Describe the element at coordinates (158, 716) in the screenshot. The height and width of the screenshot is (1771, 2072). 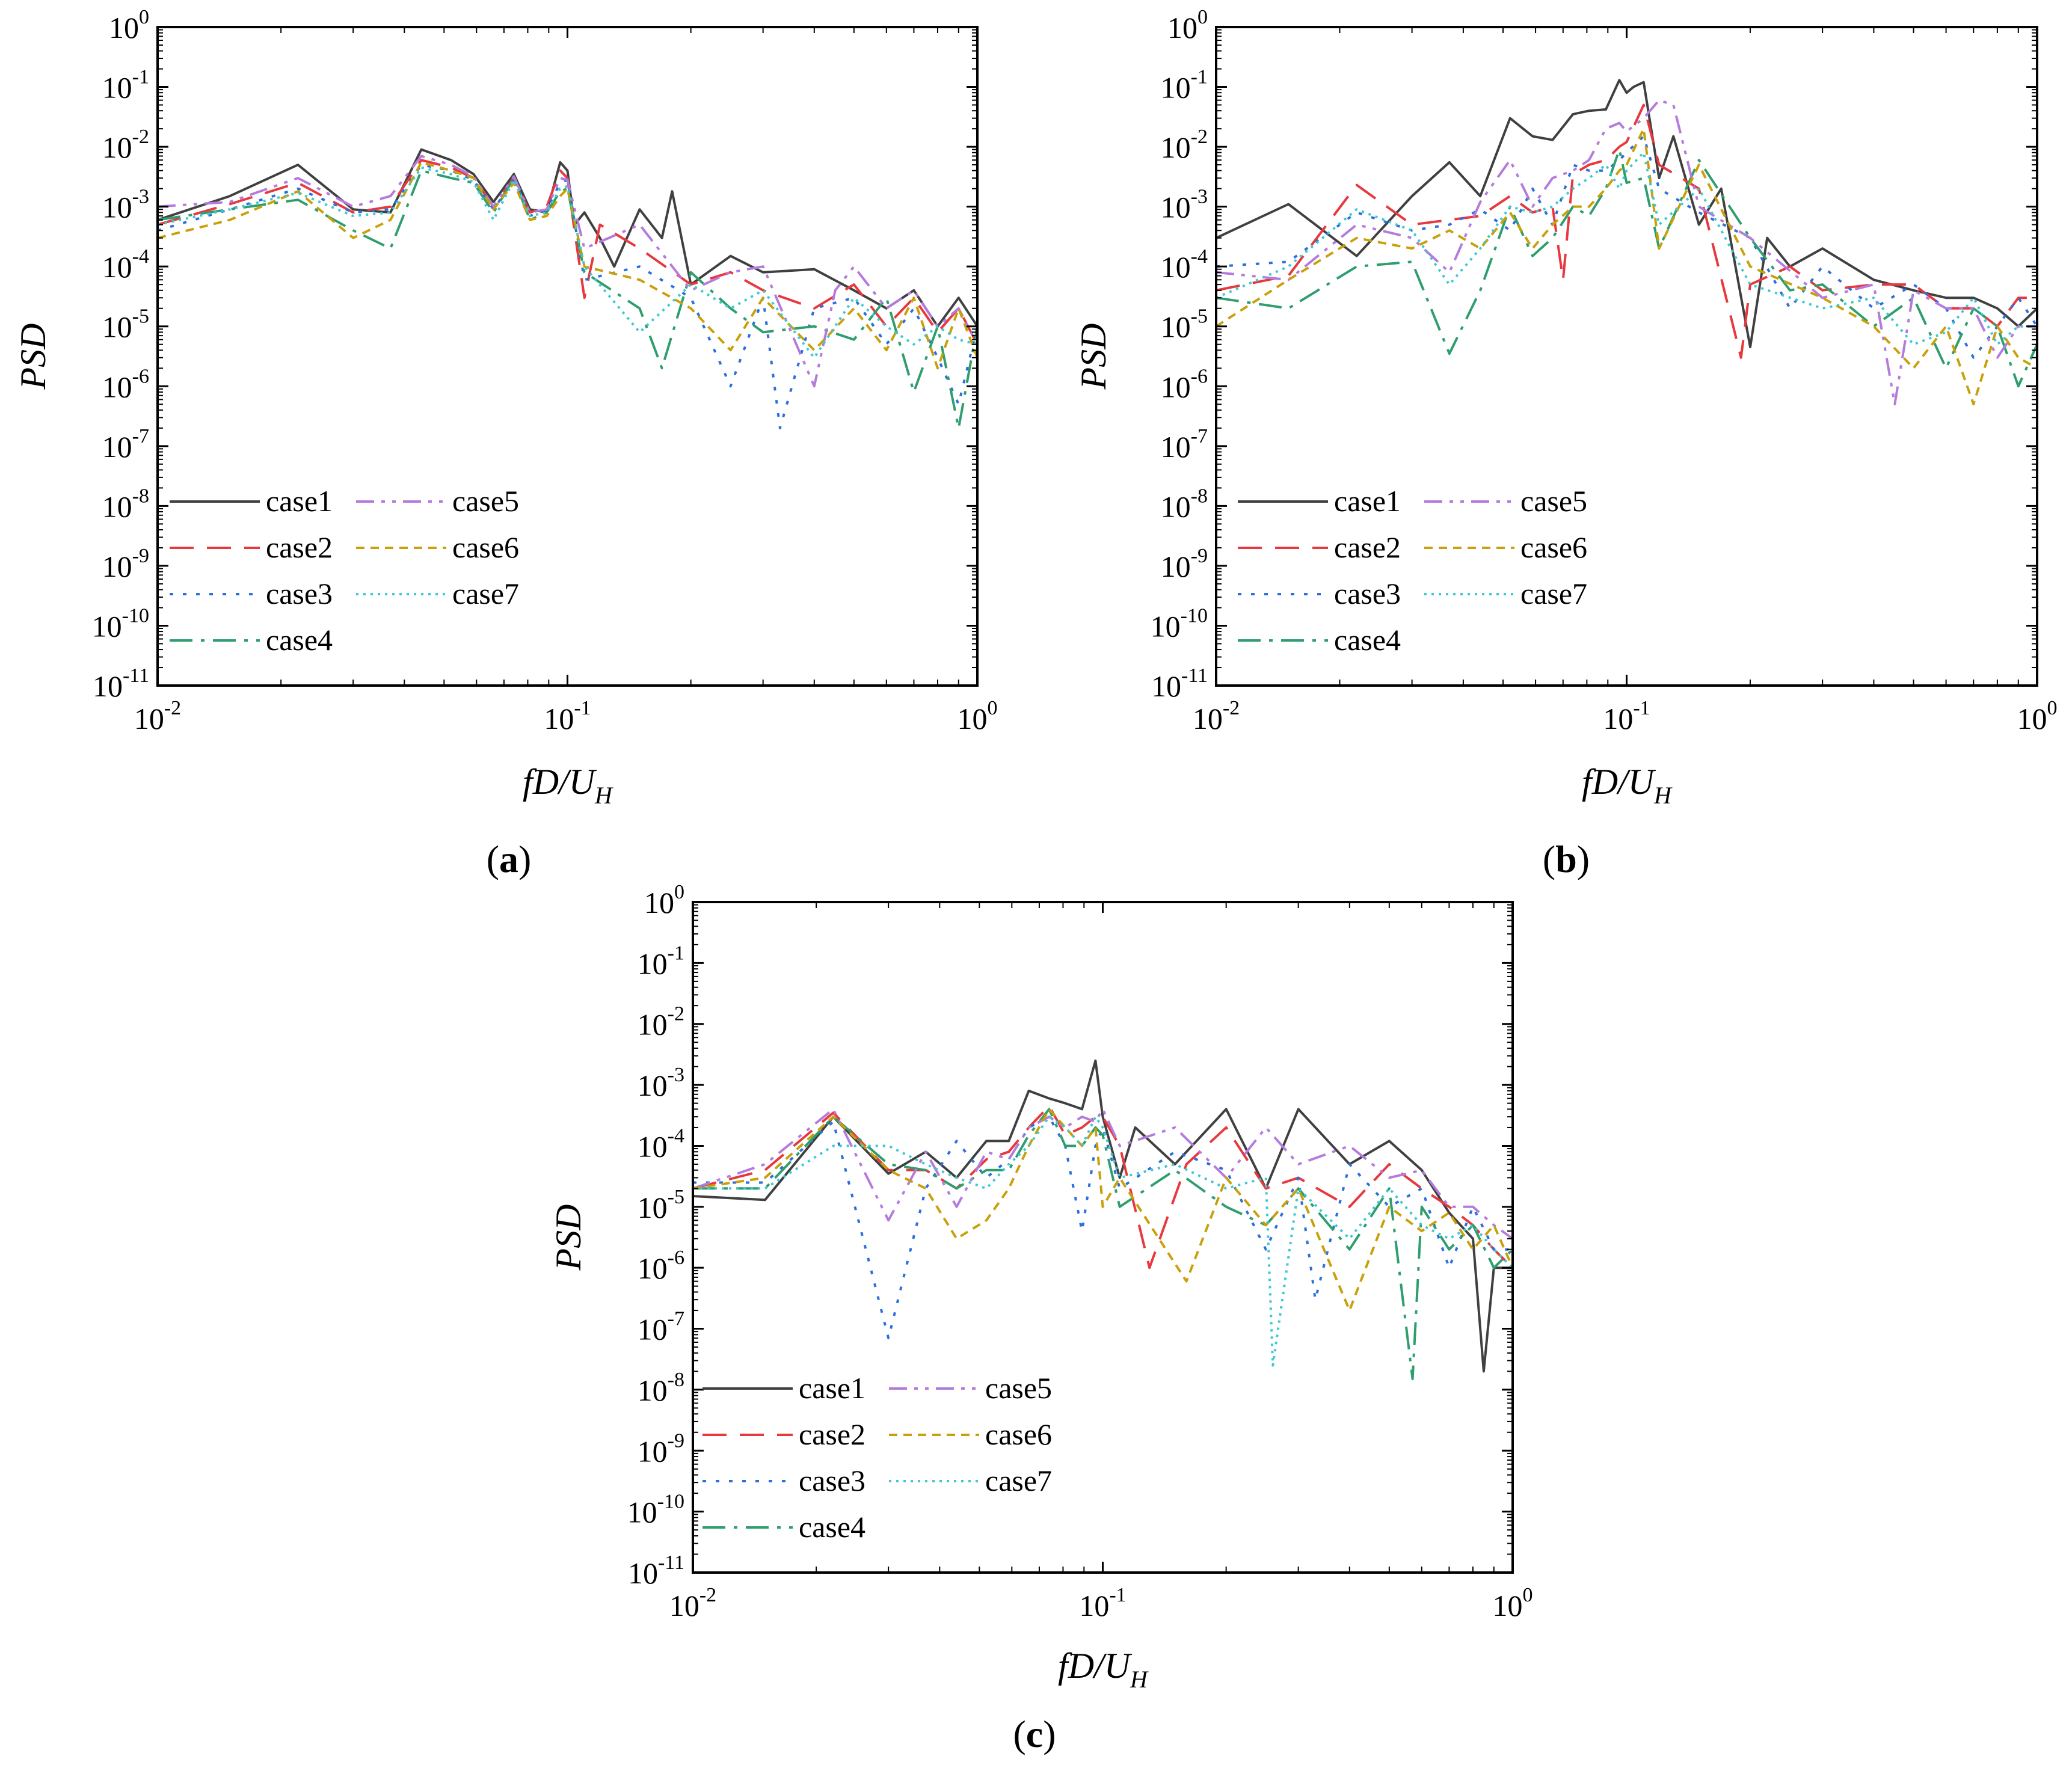
I see `x-tick-label: 10⁻²` at that location.